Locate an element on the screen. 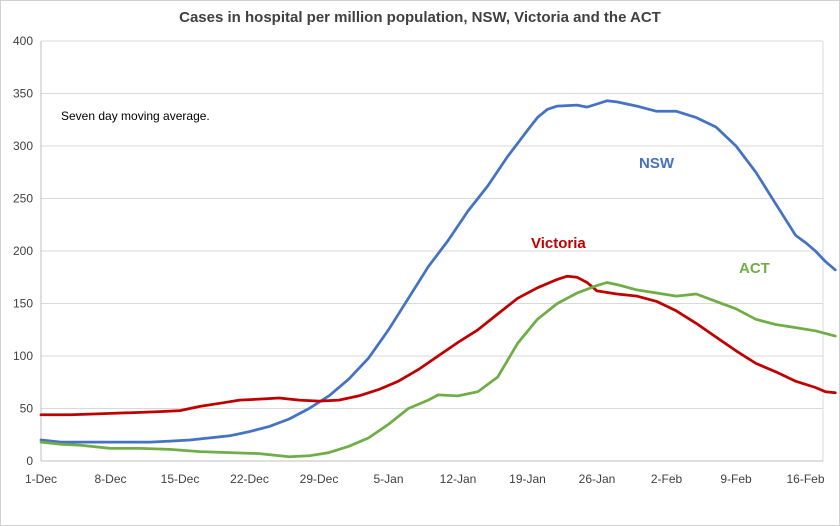 This screenshot has width=840, height=526. x-tick-label: 22-Dec is located at coordinates (249, 479).